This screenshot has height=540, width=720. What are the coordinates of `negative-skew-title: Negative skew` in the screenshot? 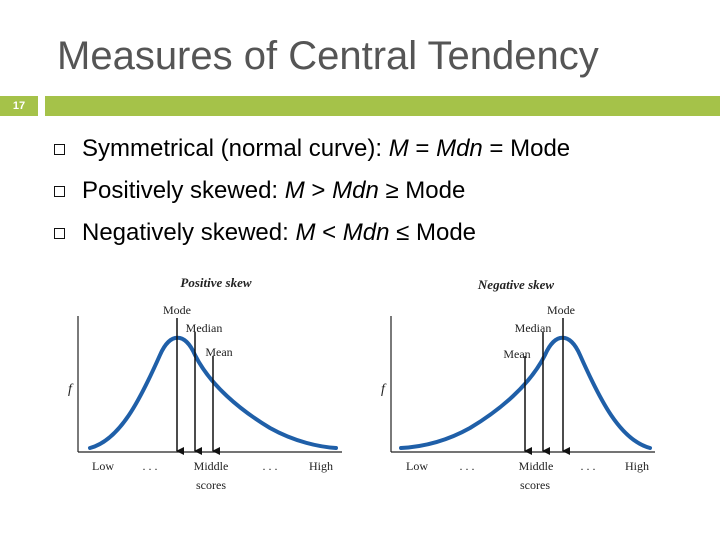 It's located at (516, 284).